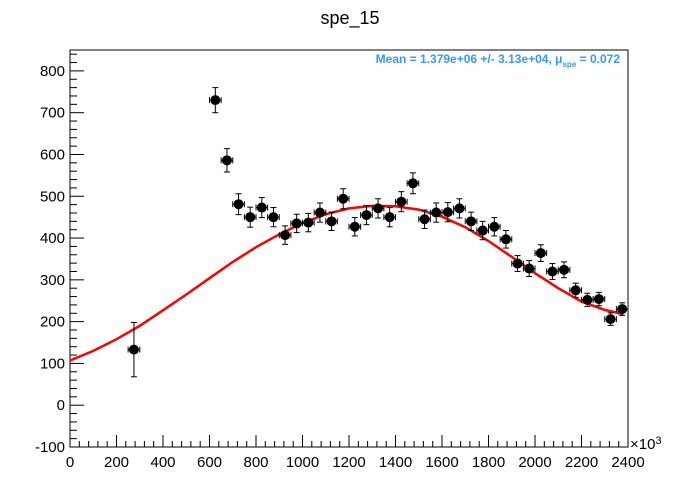  What do you see at coordinates (52, 280) in the screenshot?
I see `y-tick-label: 300` at bounding box center [52, 280].